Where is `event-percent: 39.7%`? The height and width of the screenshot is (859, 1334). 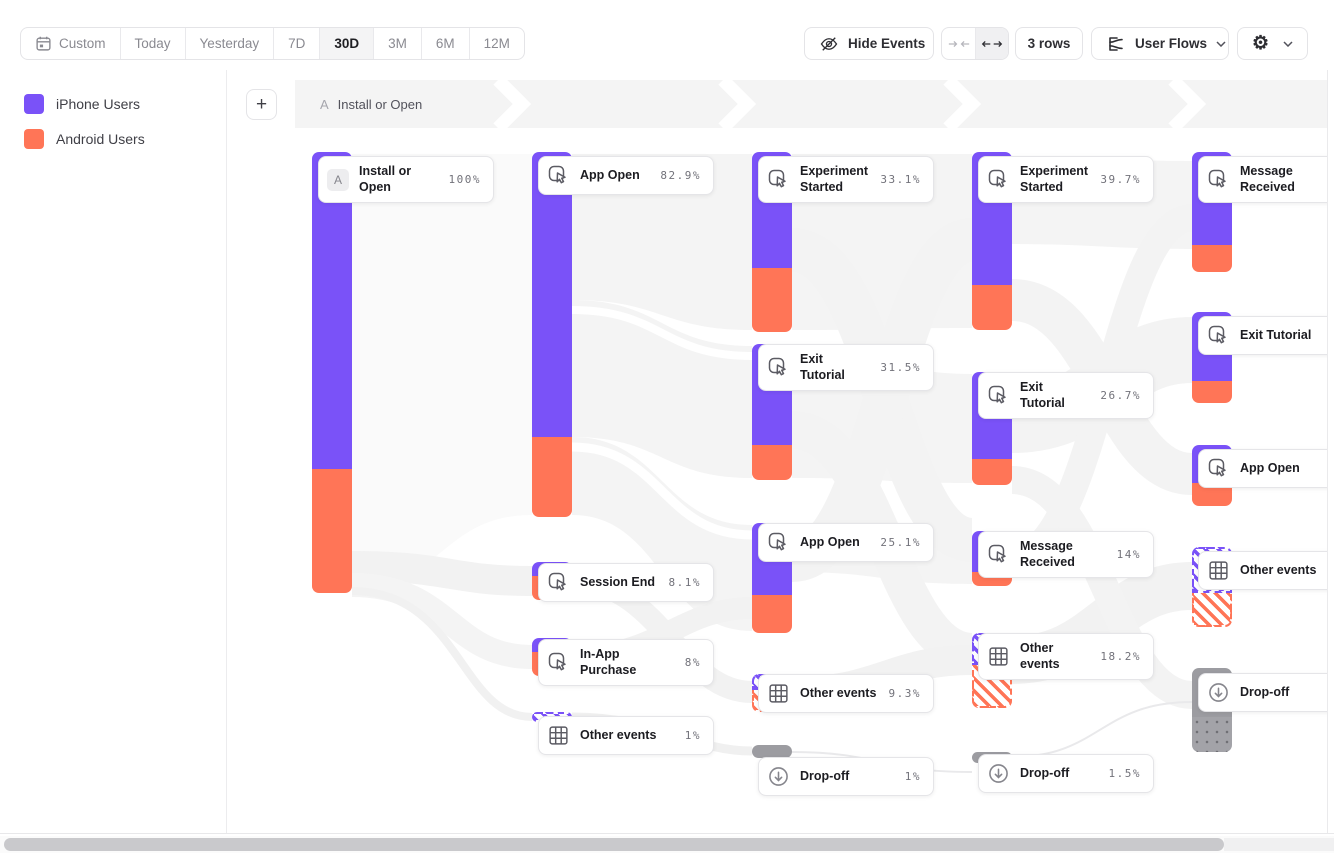
event-percent: 39.7% is located at coordinates (1120, 180).